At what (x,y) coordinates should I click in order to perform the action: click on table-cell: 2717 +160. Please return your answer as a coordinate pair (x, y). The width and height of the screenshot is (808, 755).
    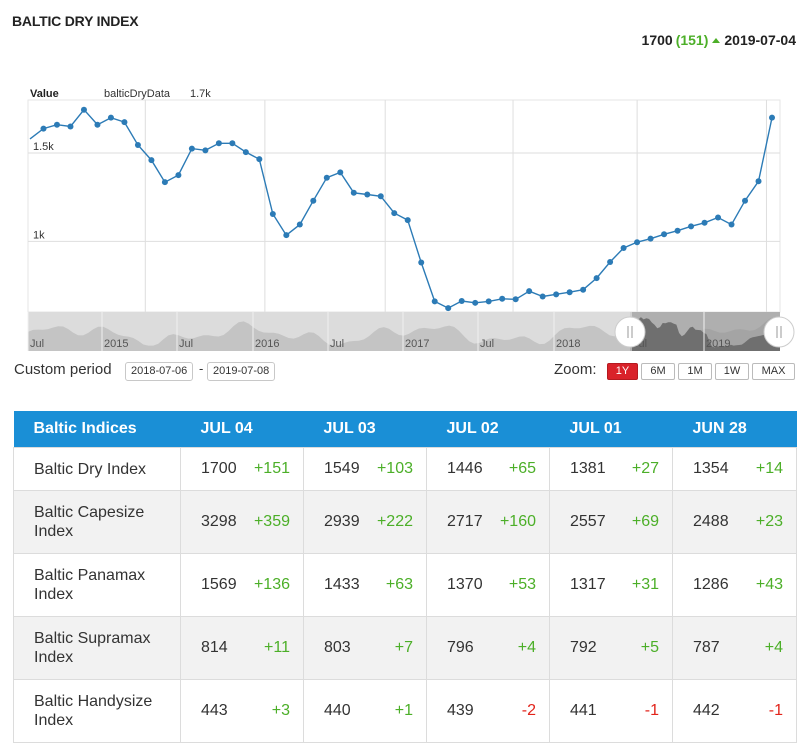
    Looking at the image, I should click on (488, 522).